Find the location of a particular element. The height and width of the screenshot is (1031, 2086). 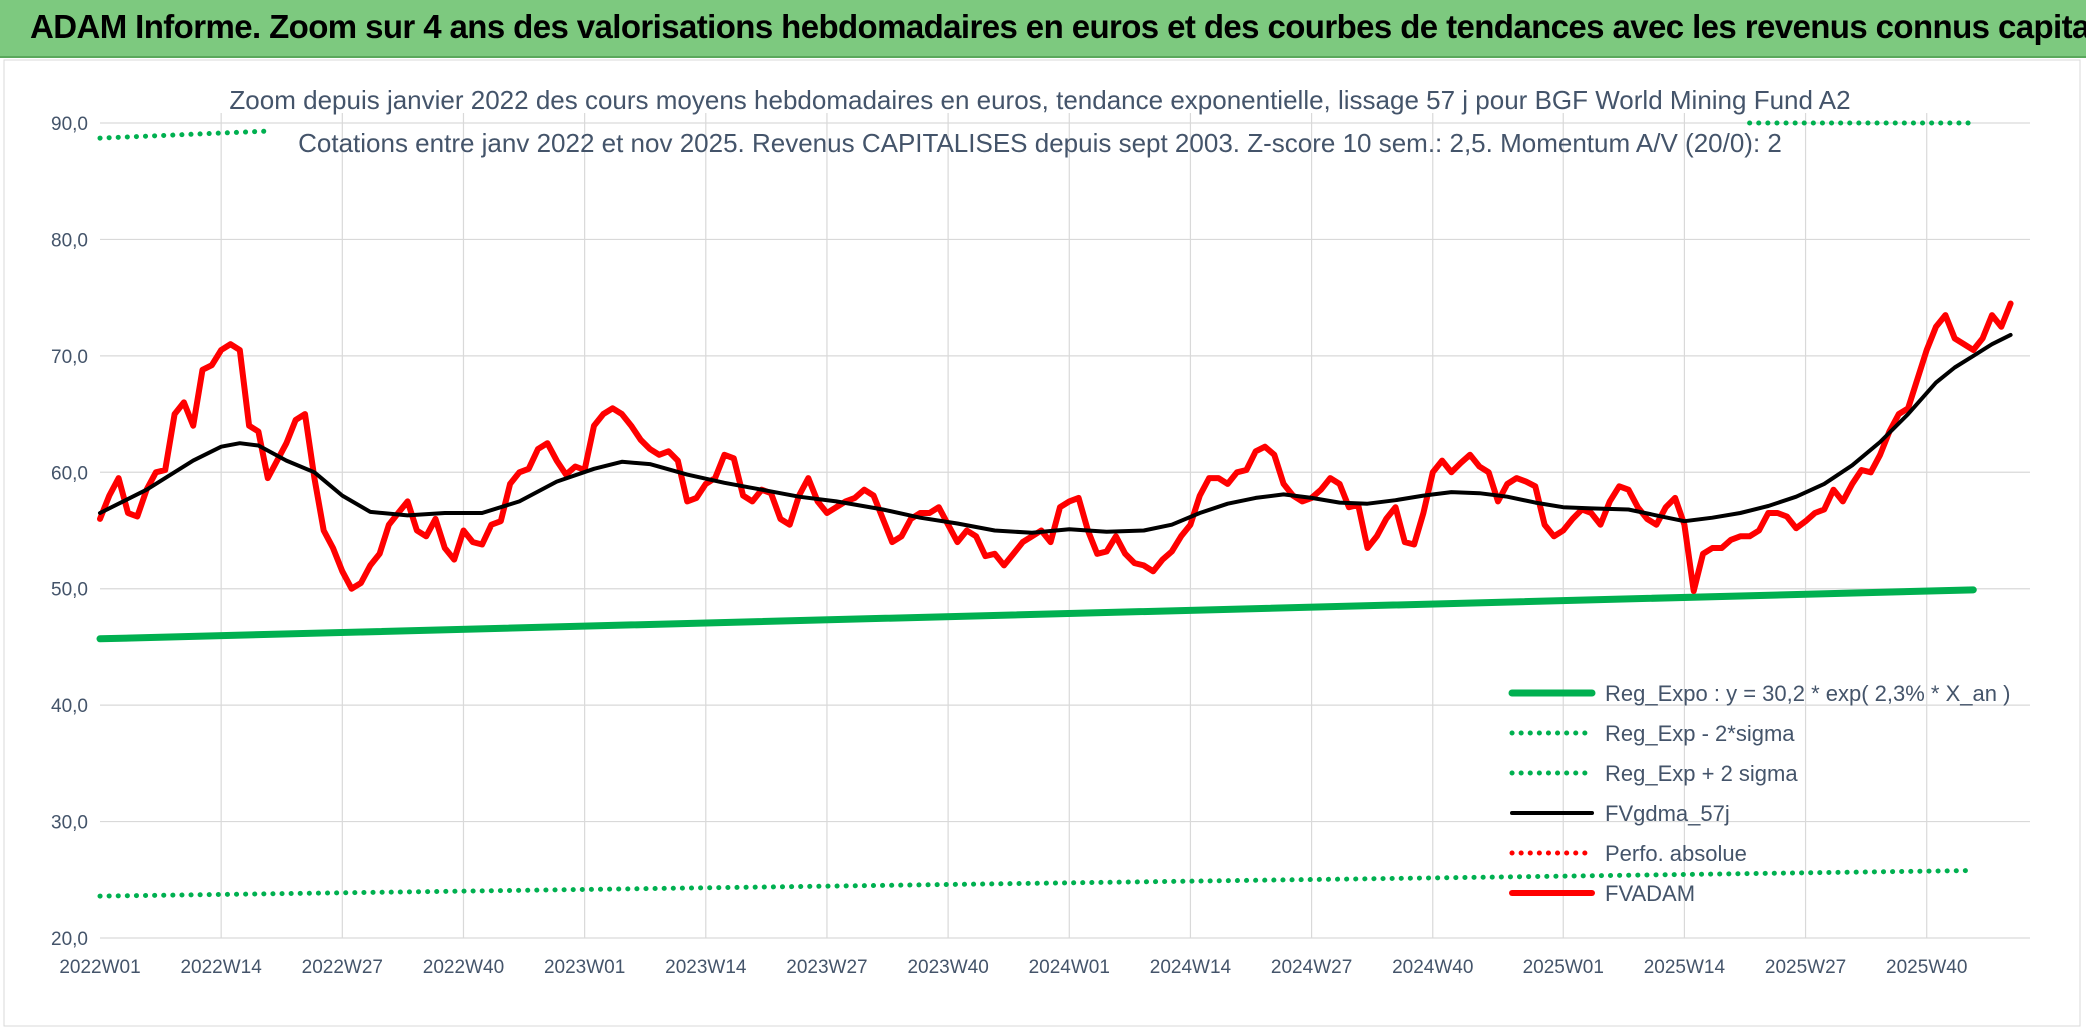

x-tick-label: 2022W14 is located at coordinates (221, 967).